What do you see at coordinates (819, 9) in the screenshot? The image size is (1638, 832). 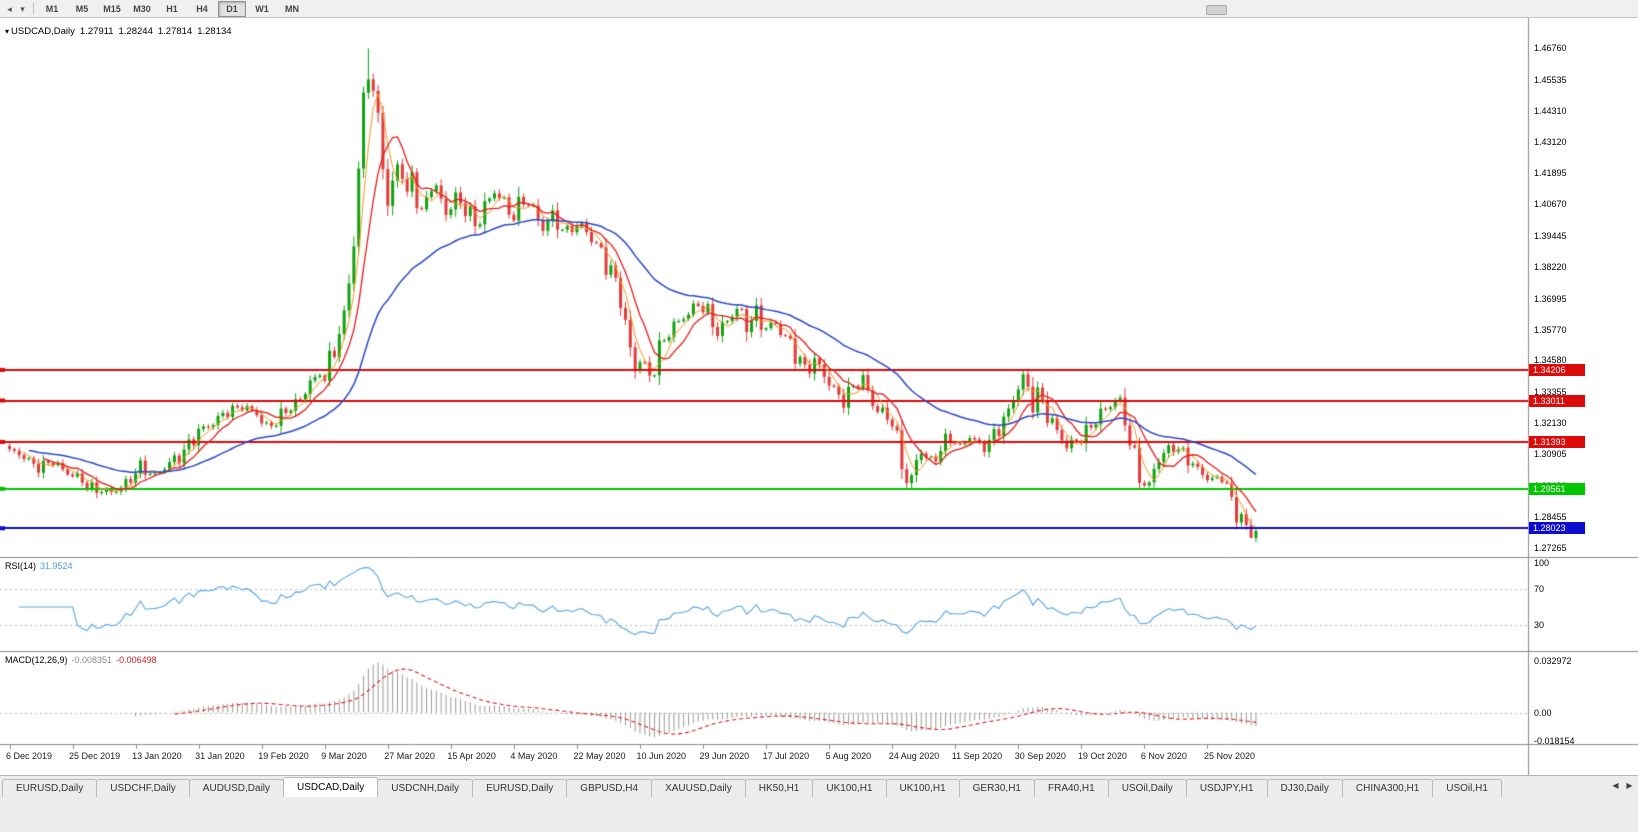 I see `toolbar: ◂ ▾ M1 M5 M15 M30 H1 H4 D1 W1 MN` at bounding box center [819, 9].